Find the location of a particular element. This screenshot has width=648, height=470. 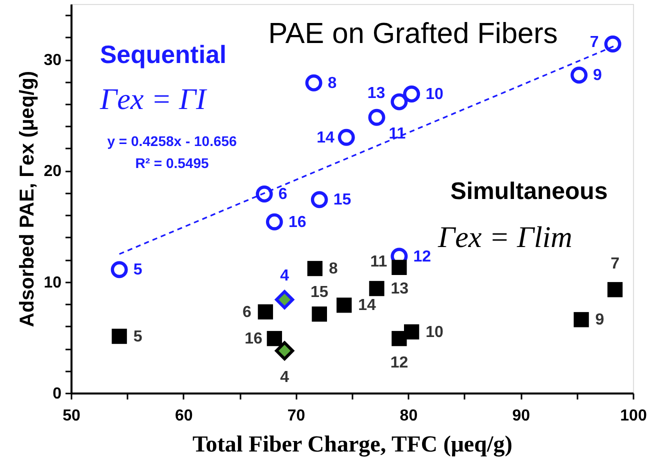

x-axis-title: Total Fiber Charge, TFC (μeq/g) is located at coordinates (352, 445).